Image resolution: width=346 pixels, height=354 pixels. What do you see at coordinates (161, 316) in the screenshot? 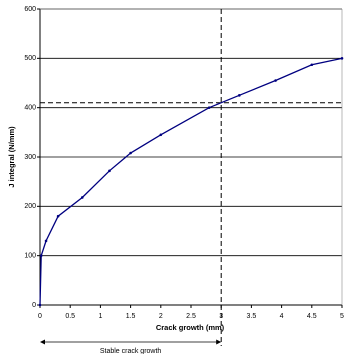
I see `x-tick-label: 2` at bounding box center [161, 316].